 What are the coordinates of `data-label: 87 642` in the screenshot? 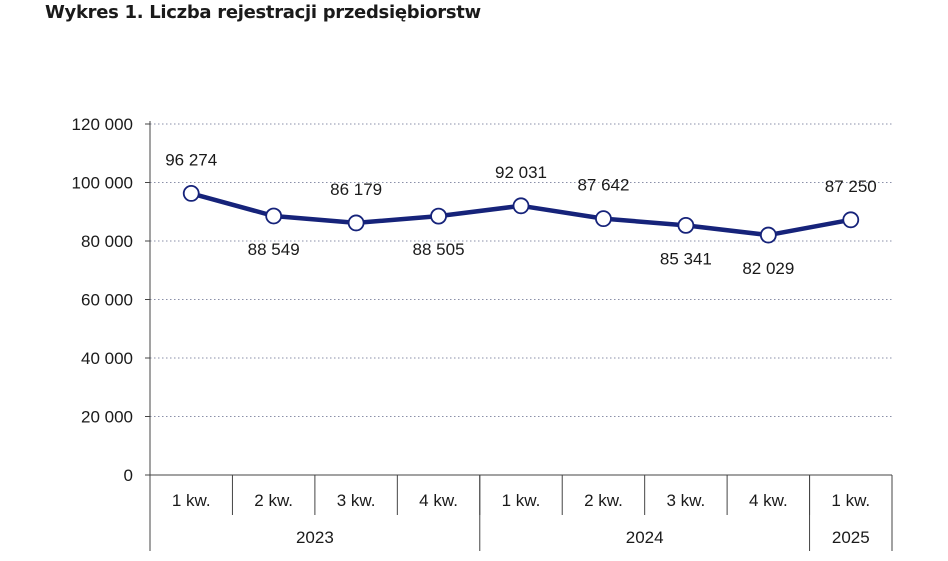 It's located at (603, 185).